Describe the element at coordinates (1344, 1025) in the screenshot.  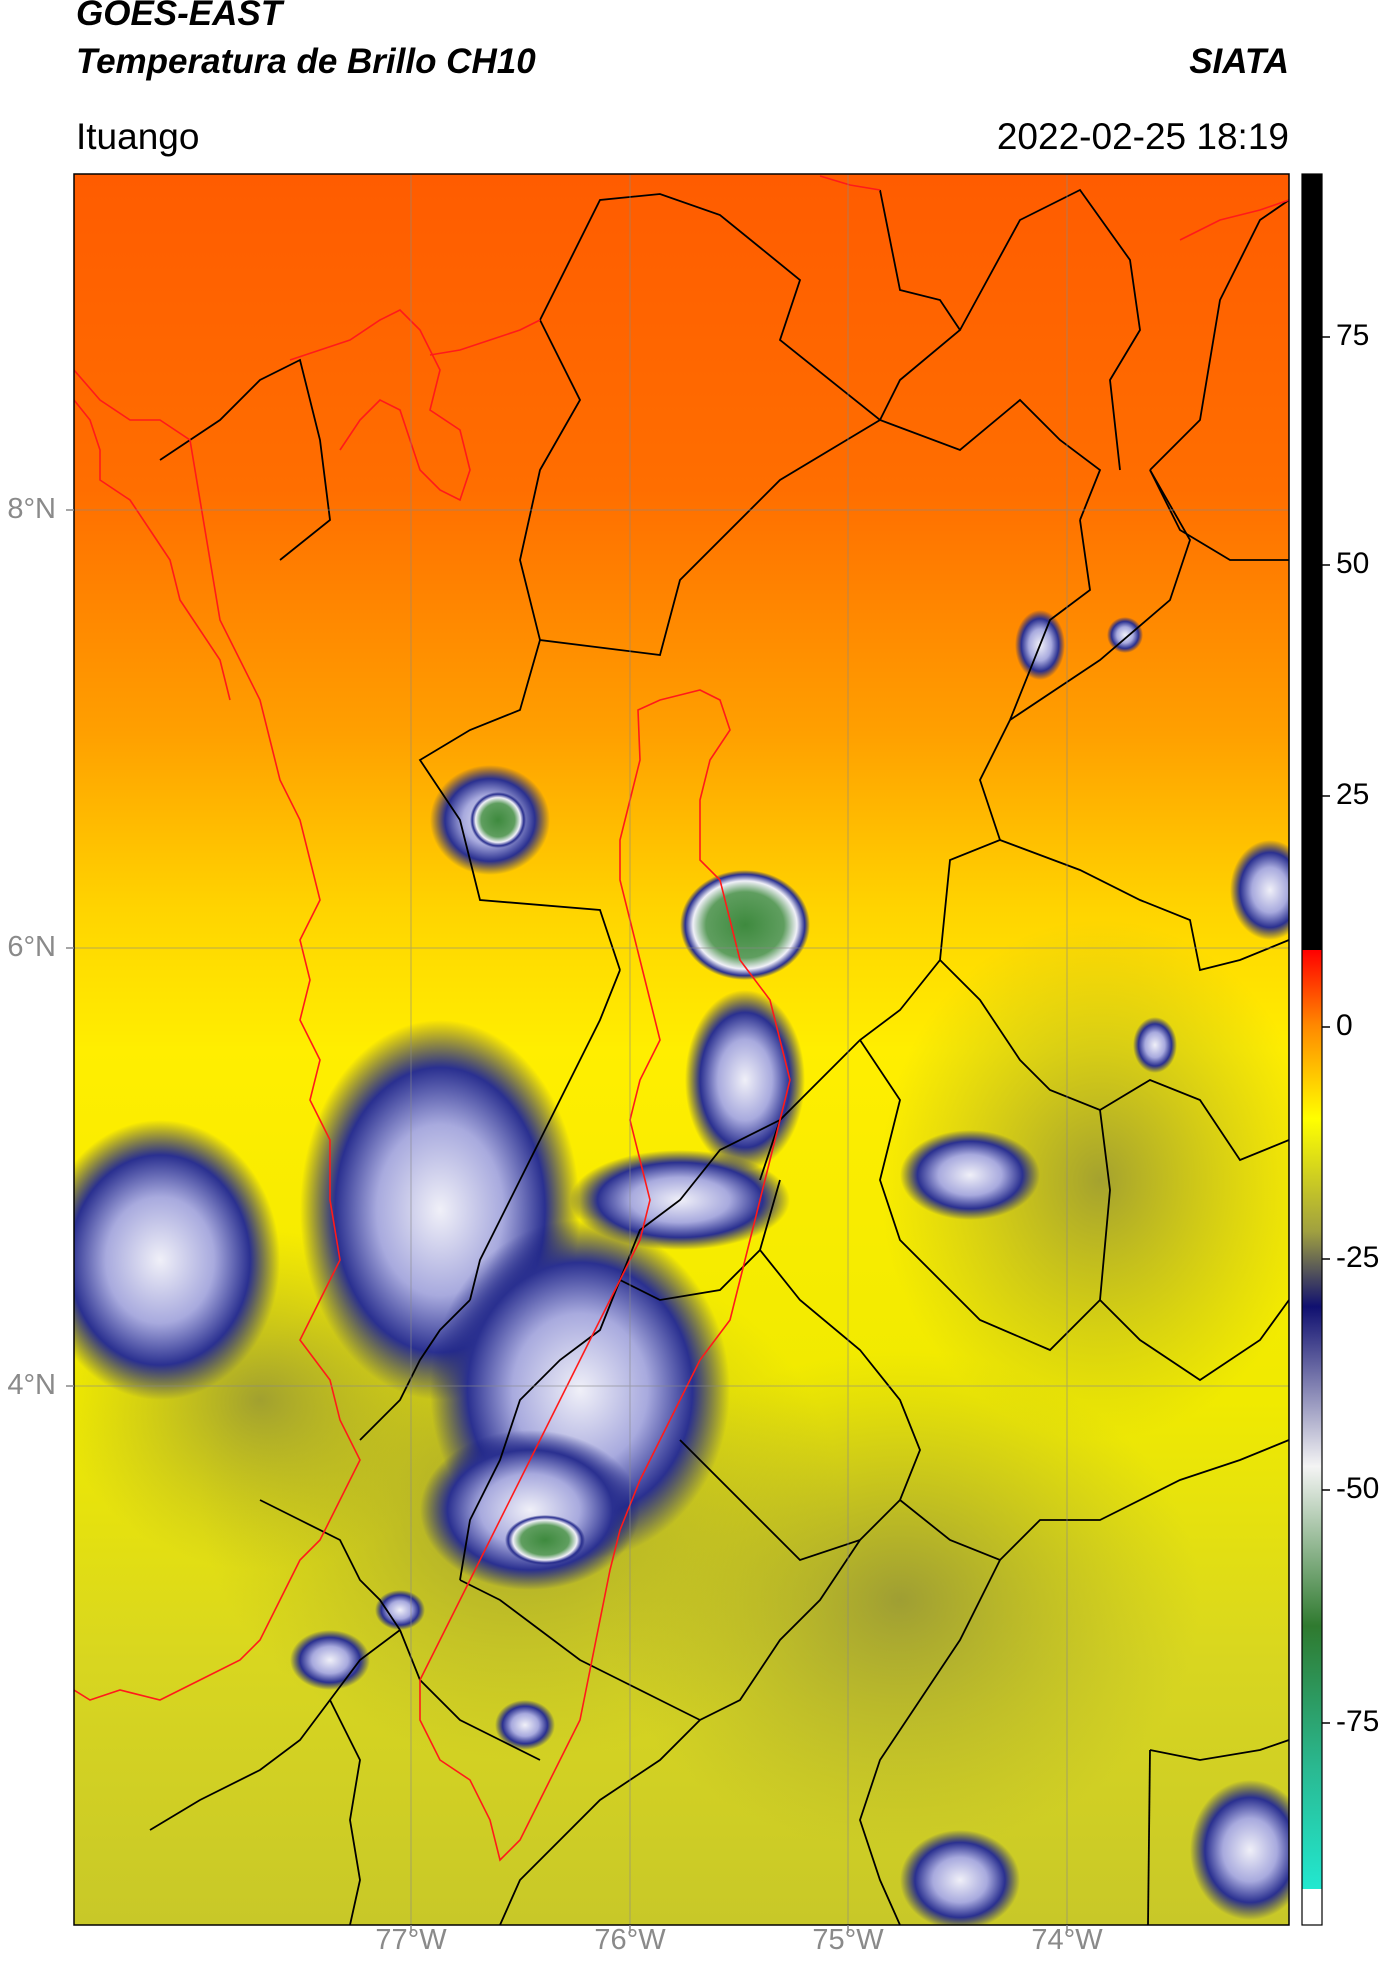
I see `colorbar-tick-0: 0` at that location.